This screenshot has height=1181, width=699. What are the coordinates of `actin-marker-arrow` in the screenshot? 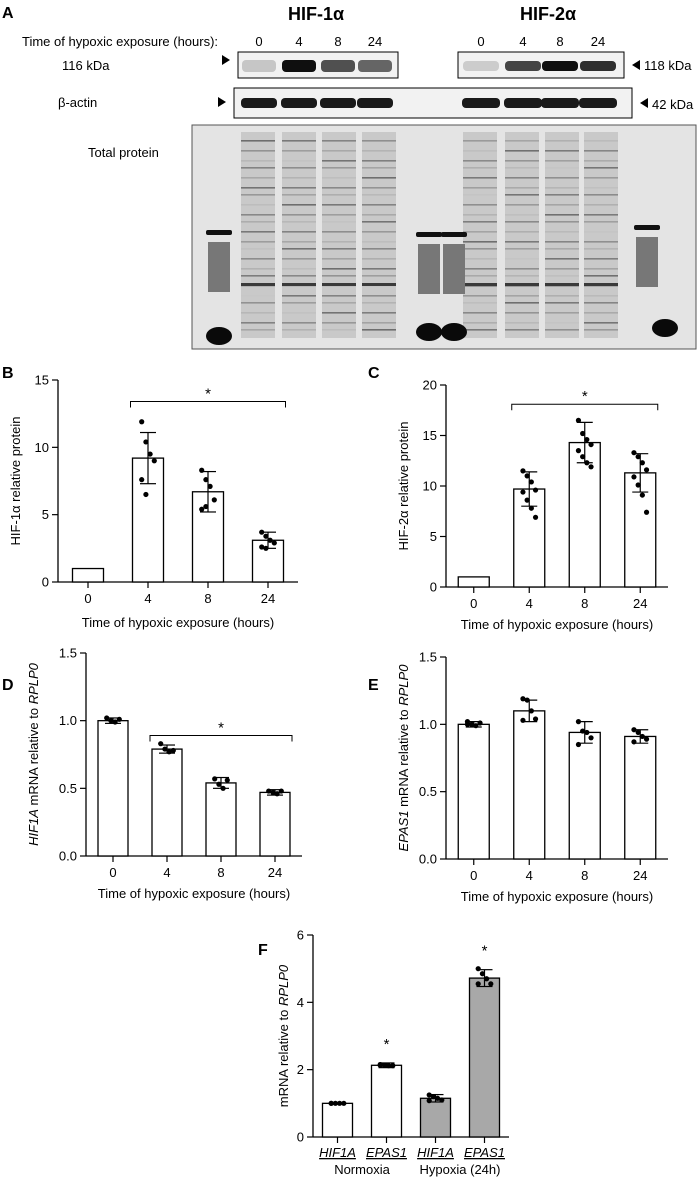 It's located at (644, 103).